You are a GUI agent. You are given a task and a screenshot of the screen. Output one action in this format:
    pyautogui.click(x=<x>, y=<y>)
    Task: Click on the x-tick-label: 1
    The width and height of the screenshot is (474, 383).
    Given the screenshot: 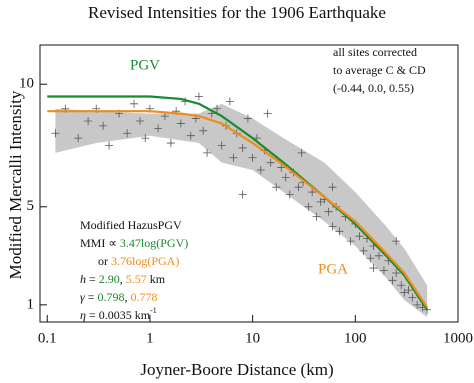 What is the action you would take?
    pyautogui.click(x=150, y=338)
    